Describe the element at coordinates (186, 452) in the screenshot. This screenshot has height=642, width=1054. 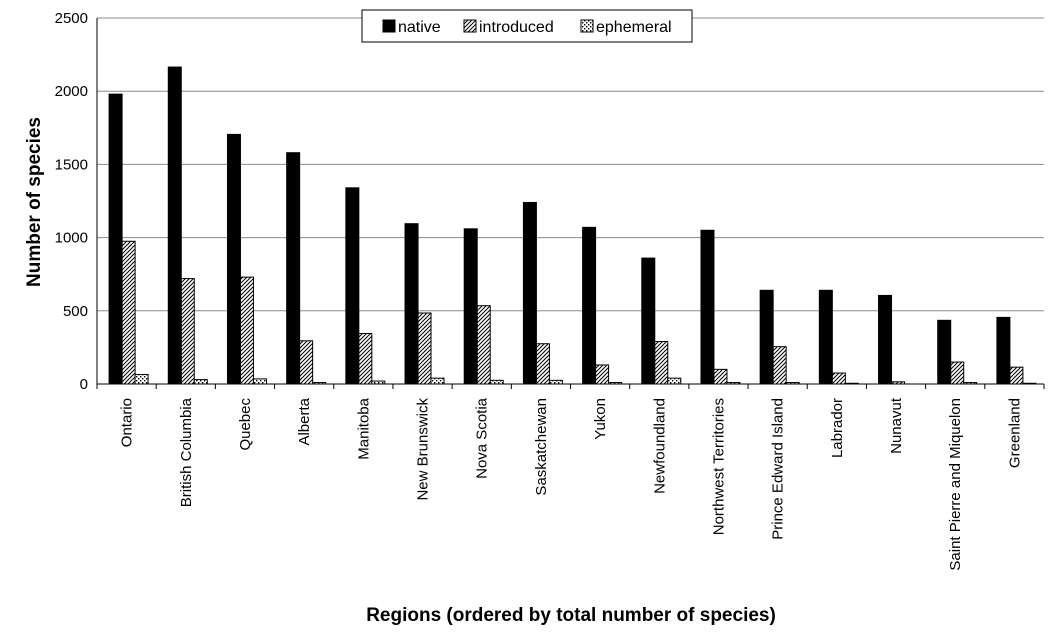
I see `x-tick-label: British Columbia` at that location.